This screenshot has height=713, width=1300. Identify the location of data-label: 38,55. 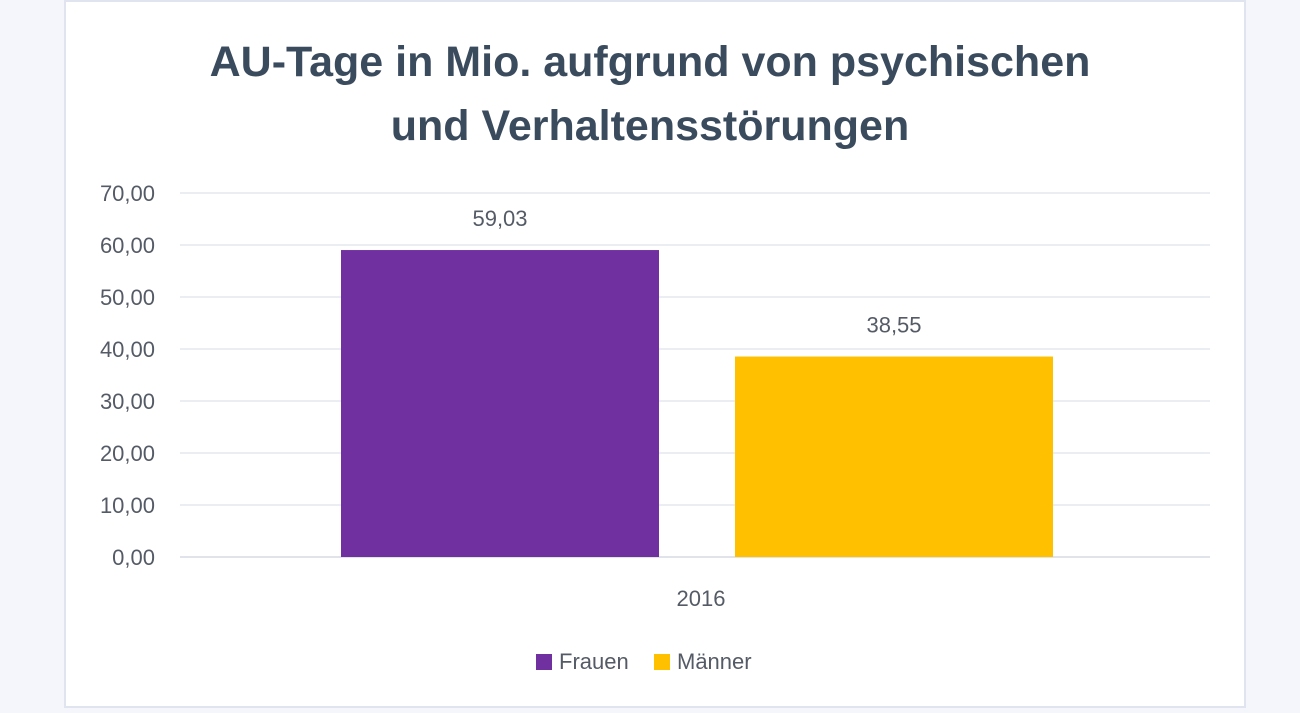
(893, 325).